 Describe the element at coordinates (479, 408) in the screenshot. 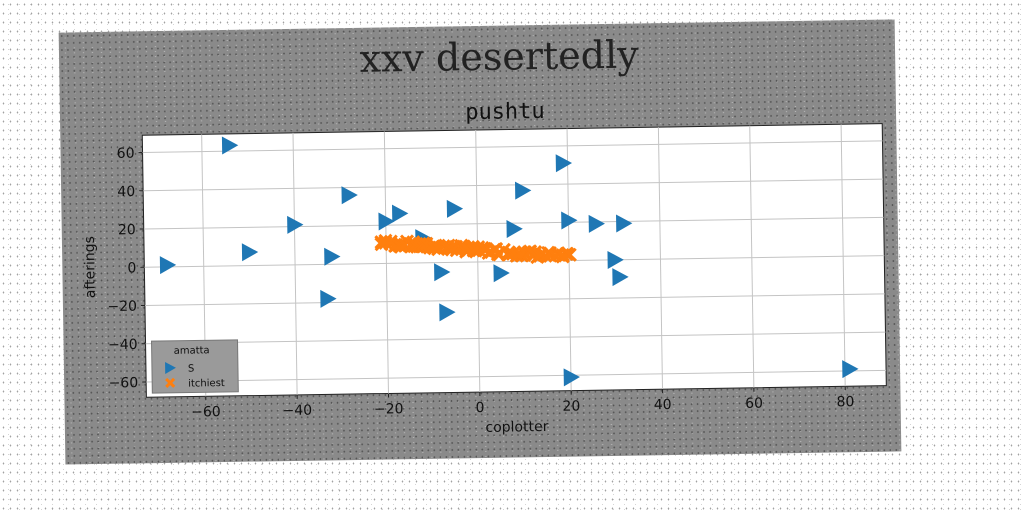

I see `x-tick-label: 0` at that location.